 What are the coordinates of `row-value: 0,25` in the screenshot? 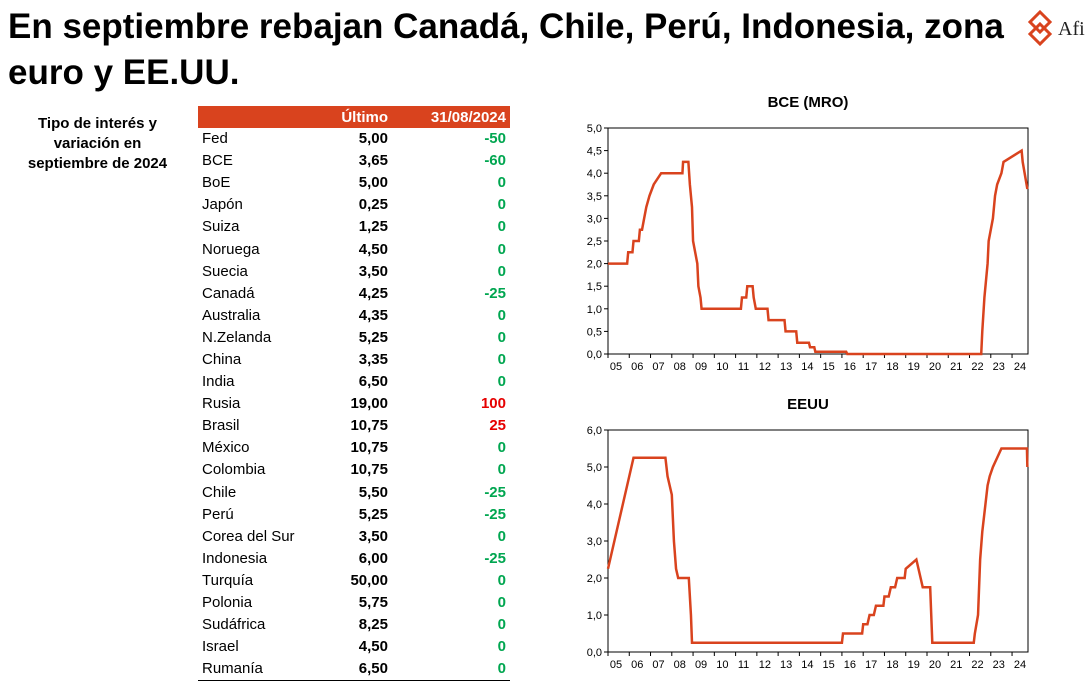 It's located at (373, 205).